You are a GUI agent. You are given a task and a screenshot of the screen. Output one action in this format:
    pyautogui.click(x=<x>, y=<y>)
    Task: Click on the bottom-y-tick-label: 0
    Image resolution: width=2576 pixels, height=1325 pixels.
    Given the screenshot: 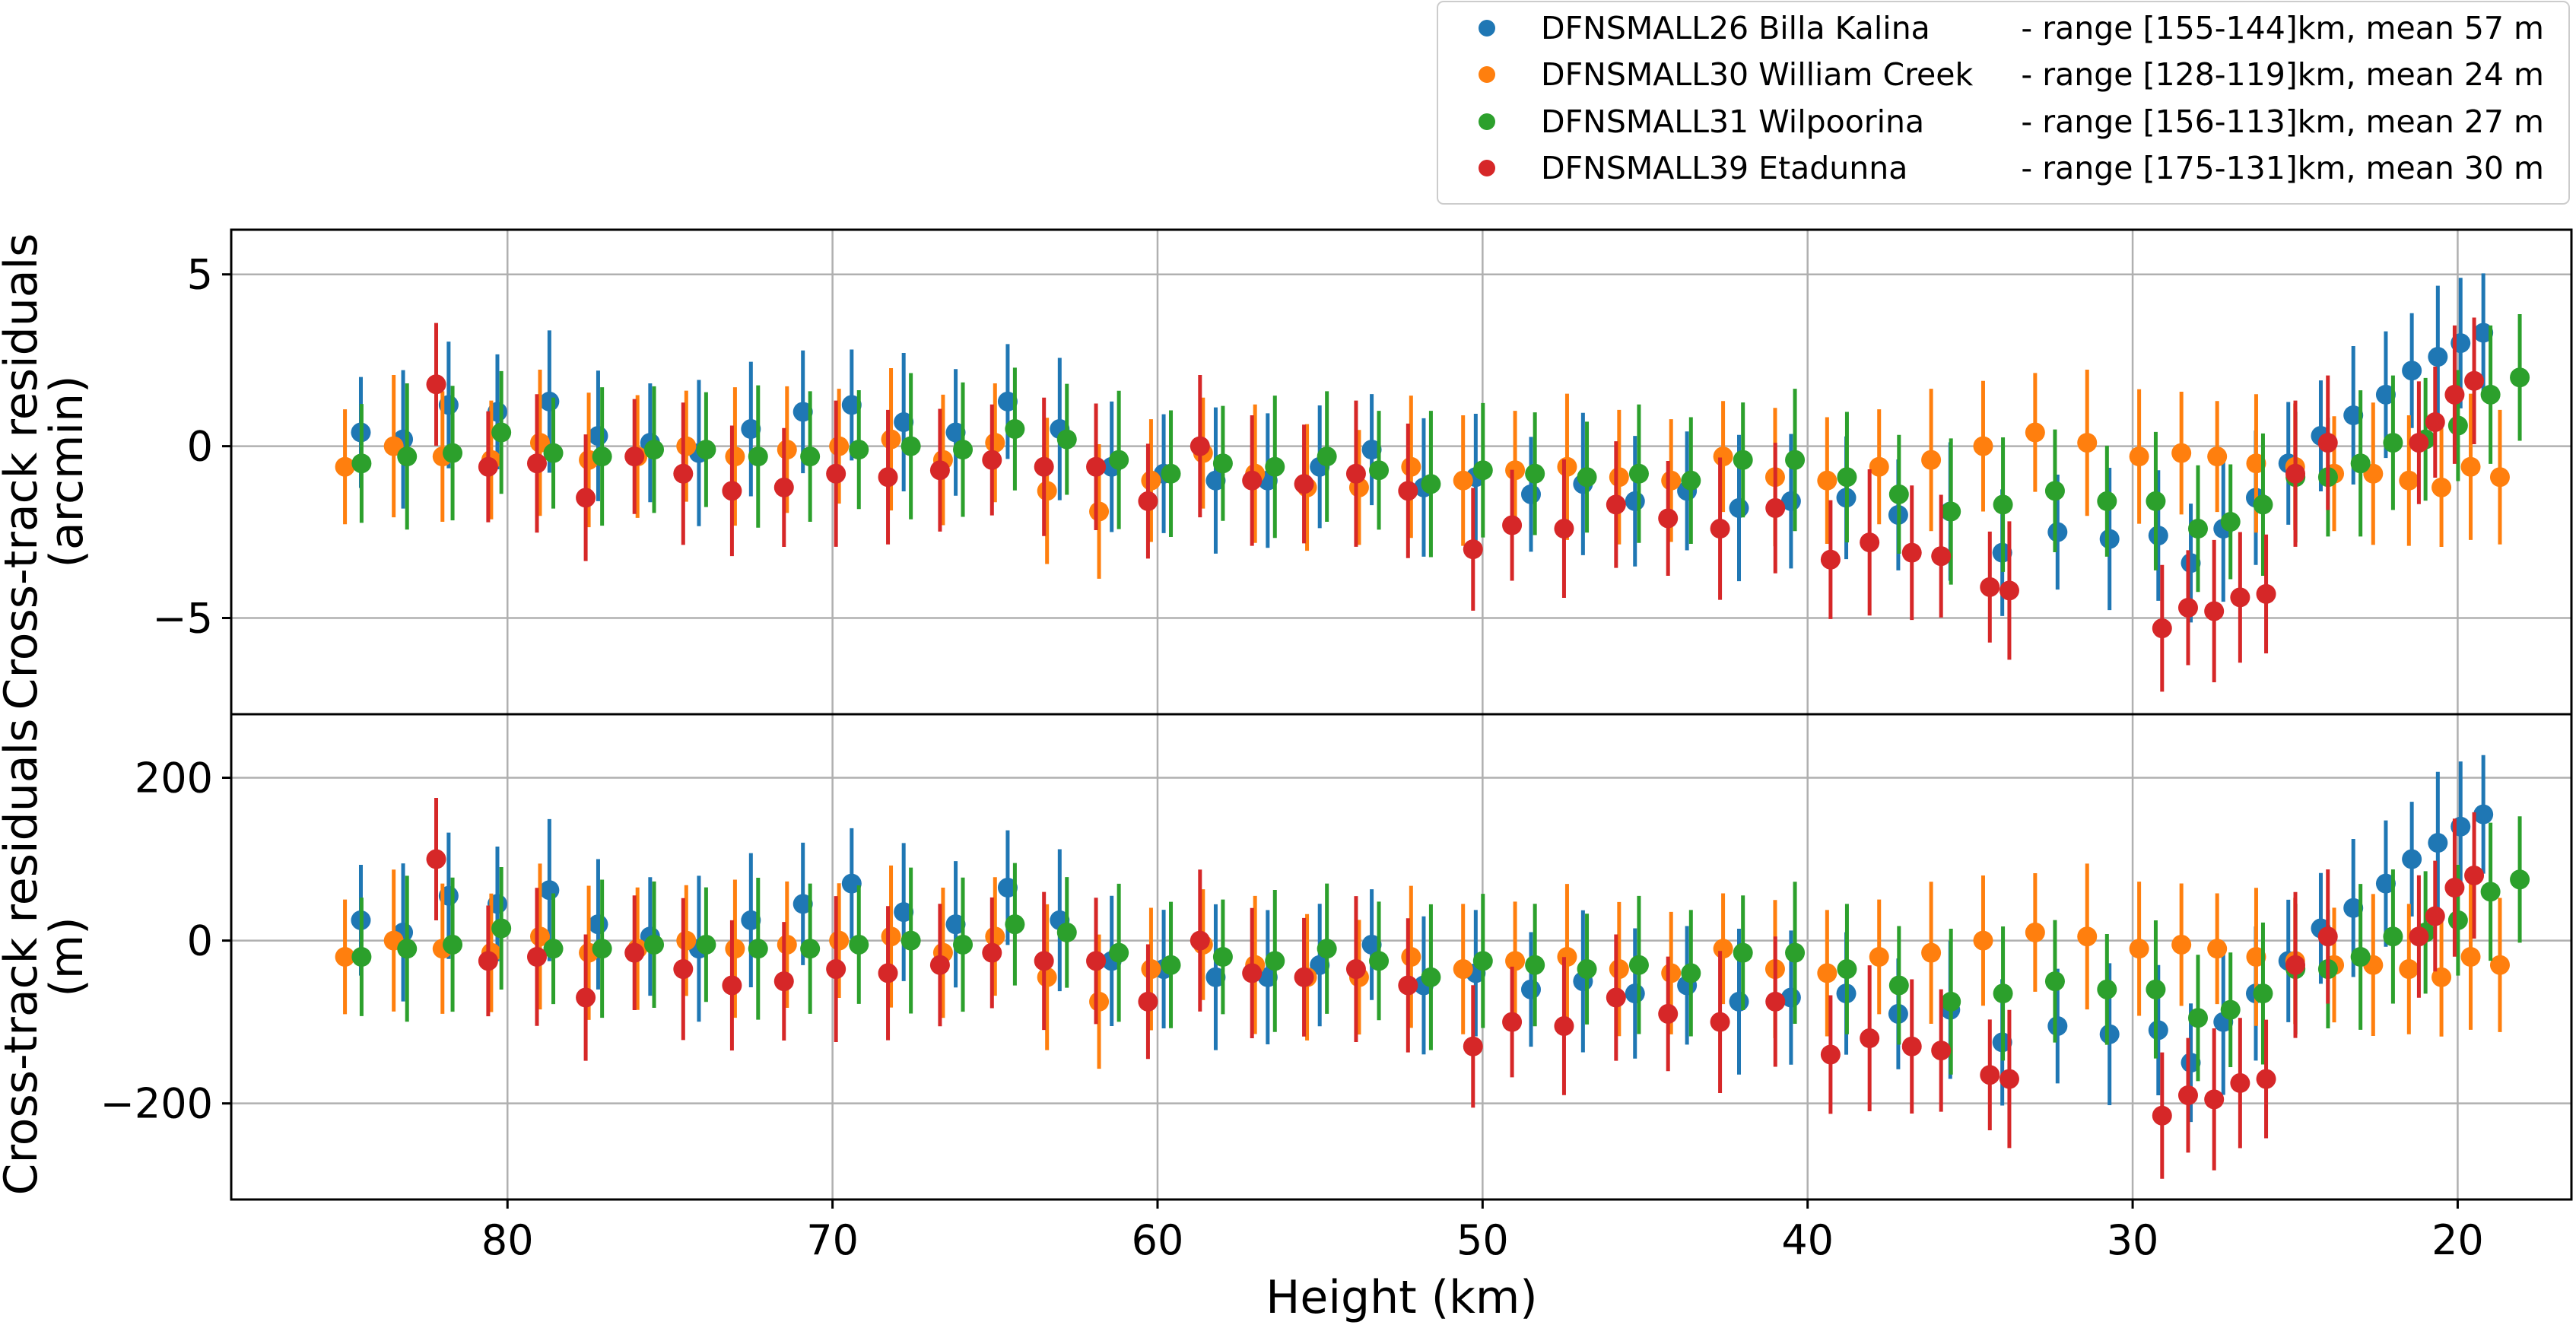 What is the action you would take?
    pyautogui.click(x=200, y=941)
    